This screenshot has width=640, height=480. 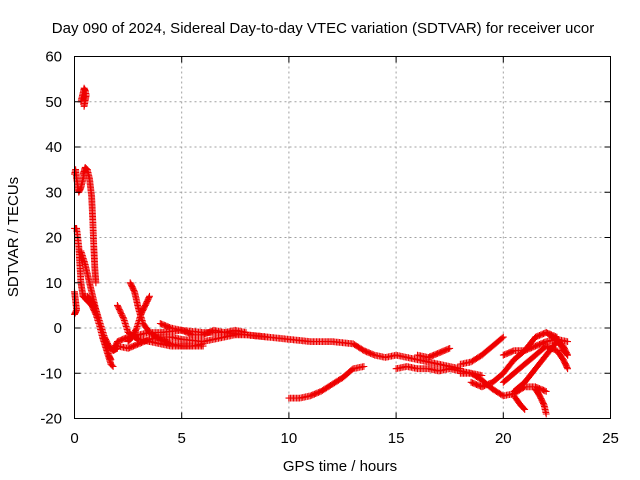 What do you see at coordinates (53, 238) in the screenshot?
I see `y-tick-label: 20` at bounding box center [53, 238].